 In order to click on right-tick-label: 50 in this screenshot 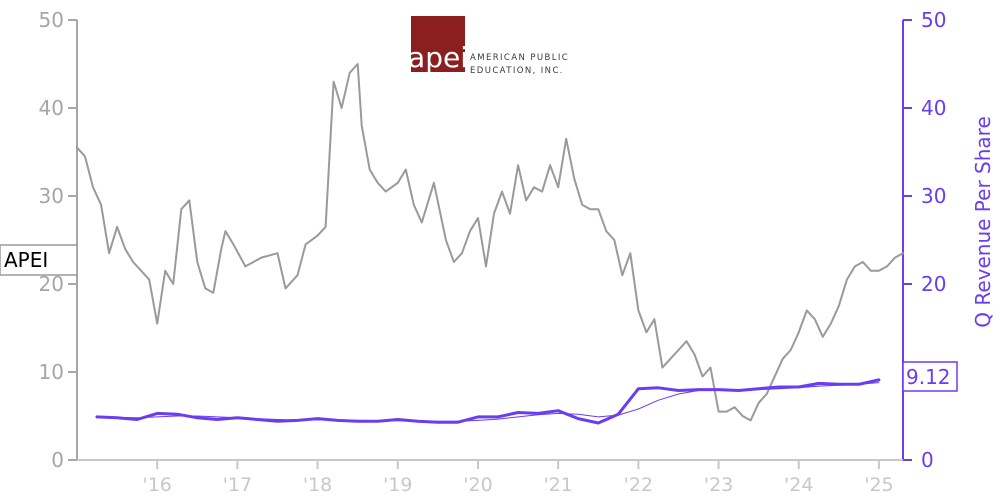, I will do `click(933, 20)`.